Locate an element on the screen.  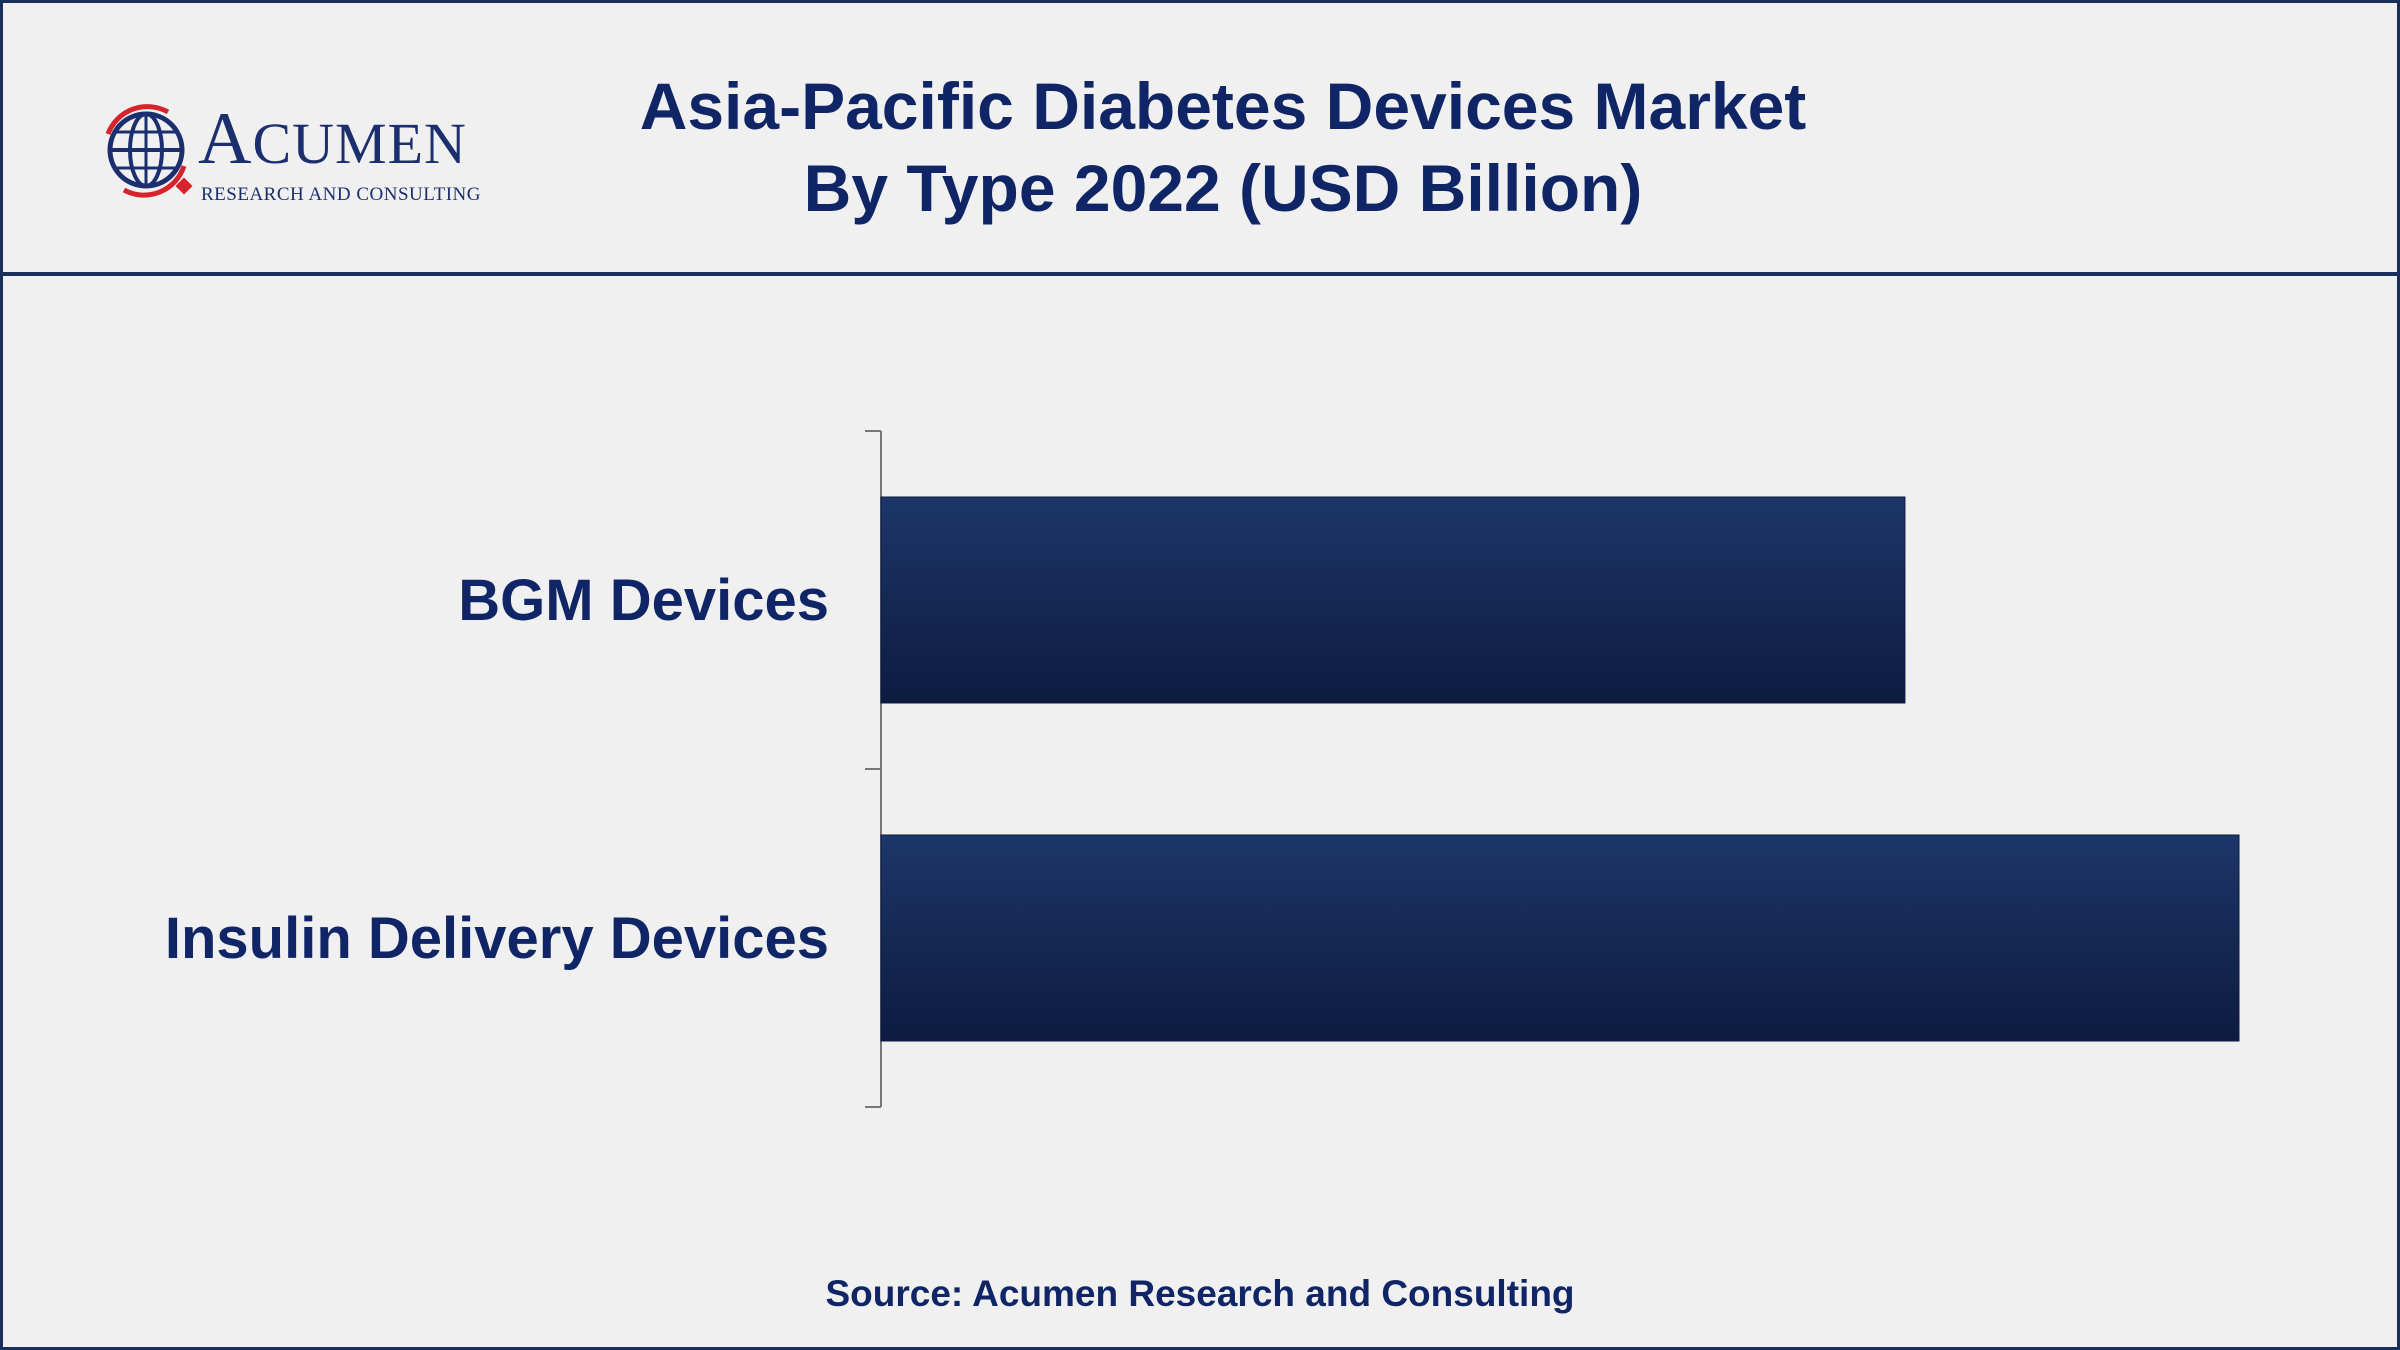
category-label: Insulin Delivery Devices is located at coordinates (497, 938).